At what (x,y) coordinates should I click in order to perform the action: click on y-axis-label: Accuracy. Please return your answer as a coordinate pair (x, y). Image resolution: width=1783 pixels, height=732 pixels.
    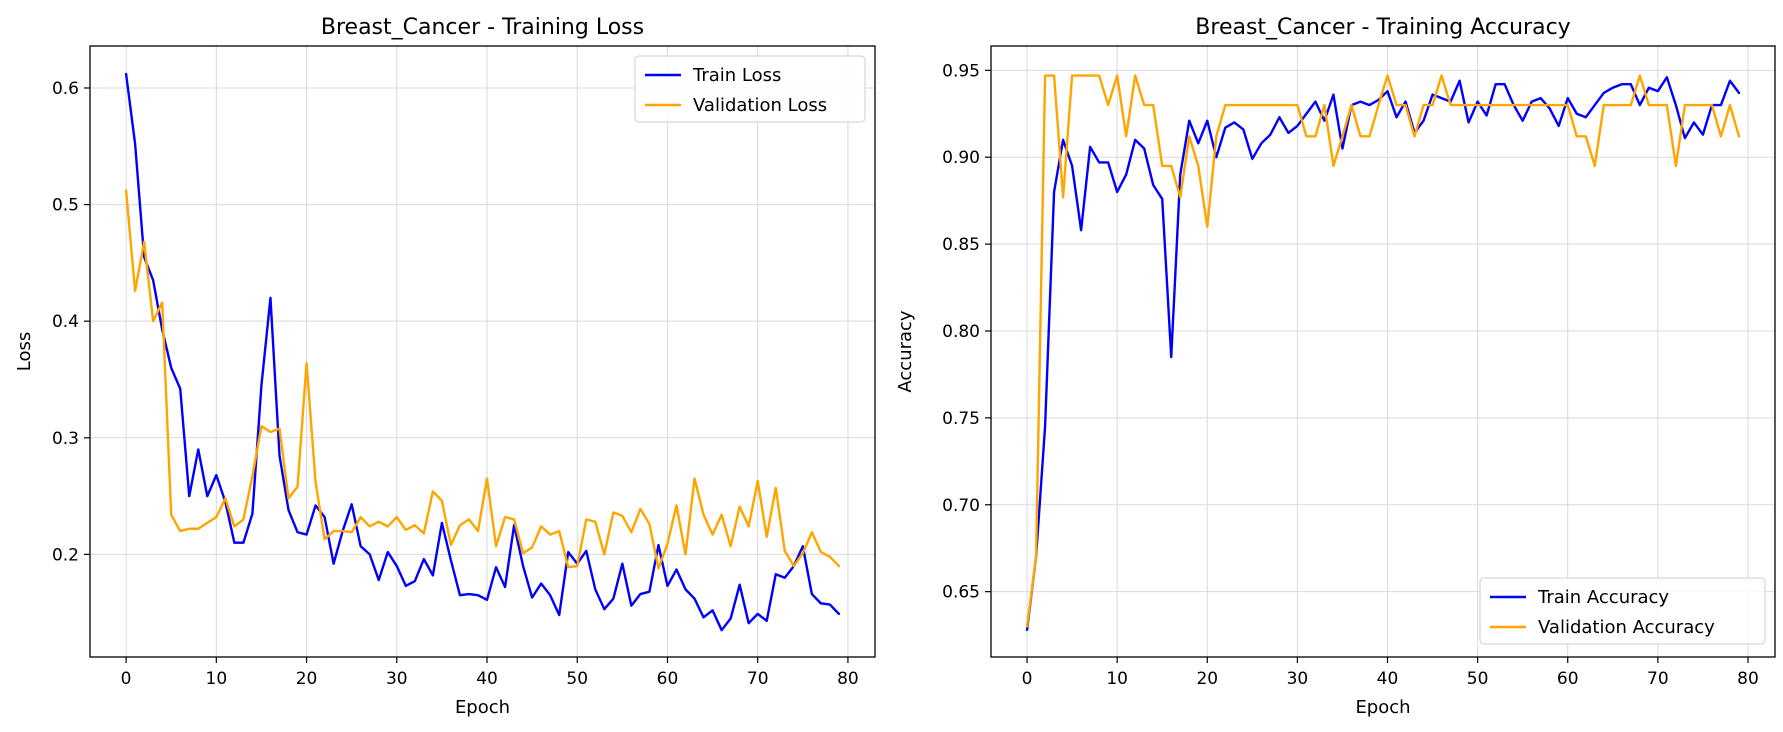
    Looking at the image, I should click on (905, 351).